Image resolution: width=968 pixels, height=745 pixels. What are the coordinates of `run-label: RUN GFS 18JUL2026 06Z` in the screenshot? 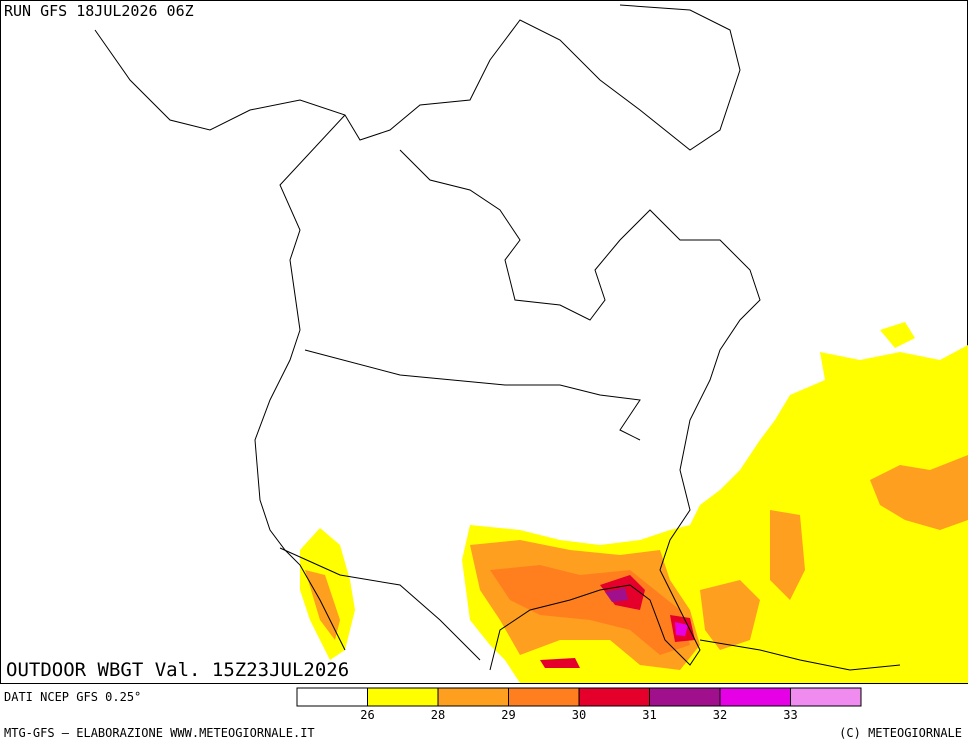 It's located at (99, 11).